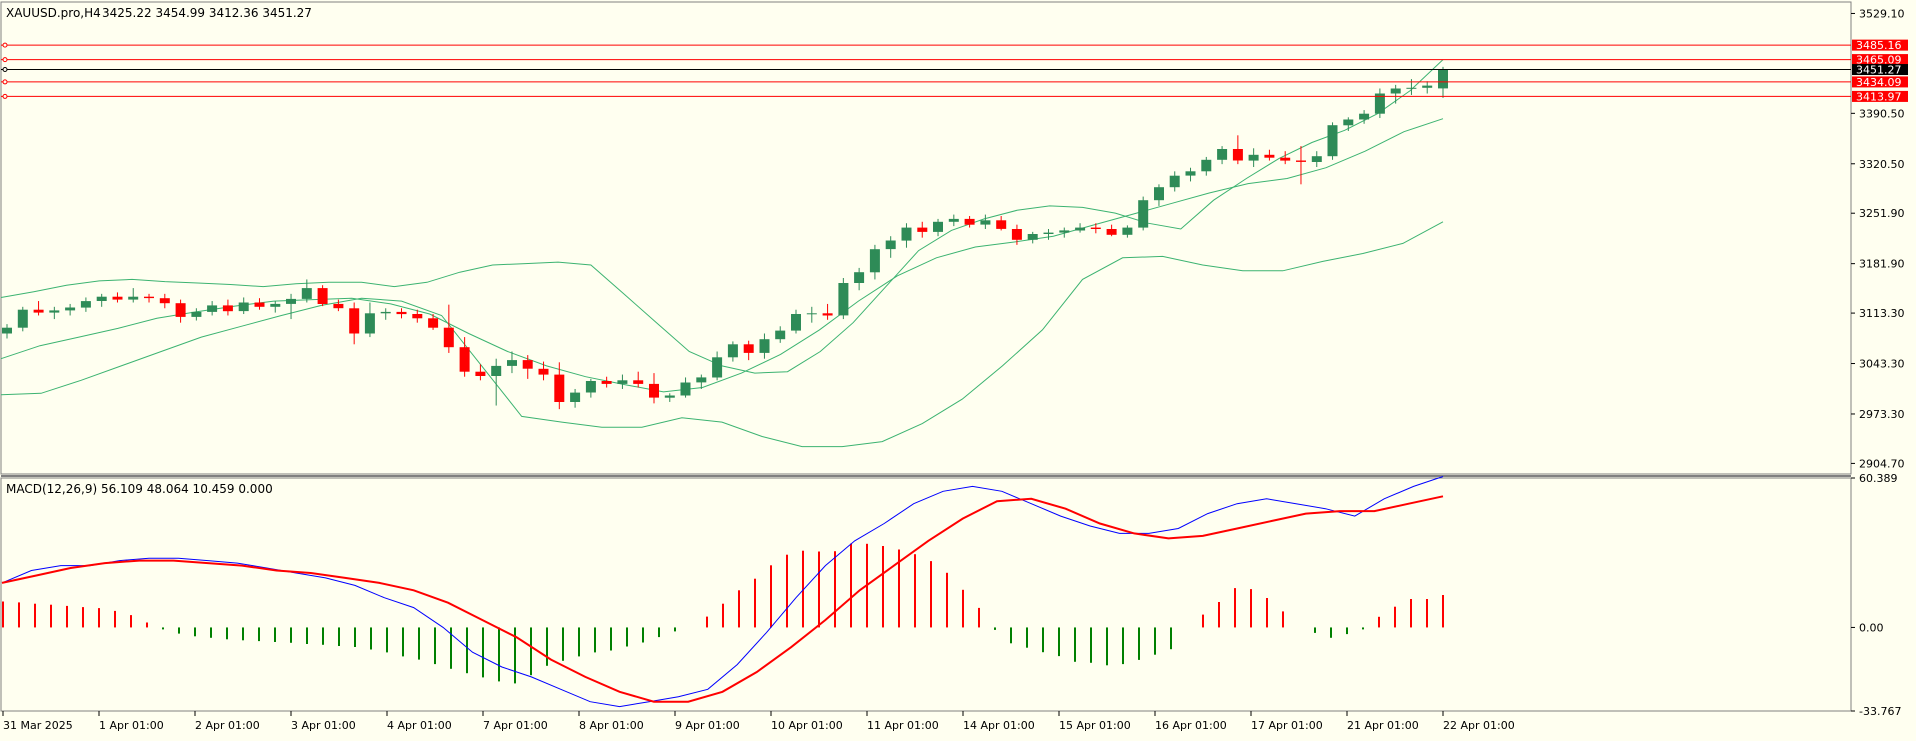 This screenshot has width=1916, height=741. Describe the element at coordinates (1479, 725) in the screenshot. I see `time-axis-label: 22 Apr 01:00` at that location.